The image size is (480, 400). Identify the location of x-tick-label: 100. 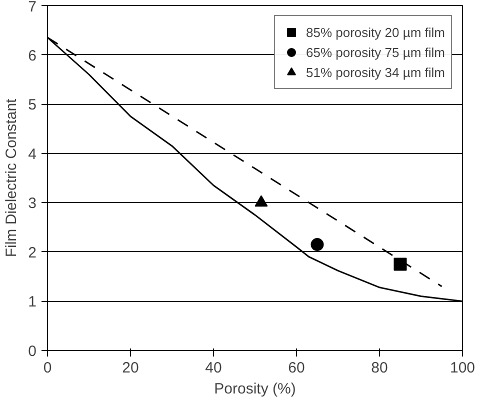
(463, 368).